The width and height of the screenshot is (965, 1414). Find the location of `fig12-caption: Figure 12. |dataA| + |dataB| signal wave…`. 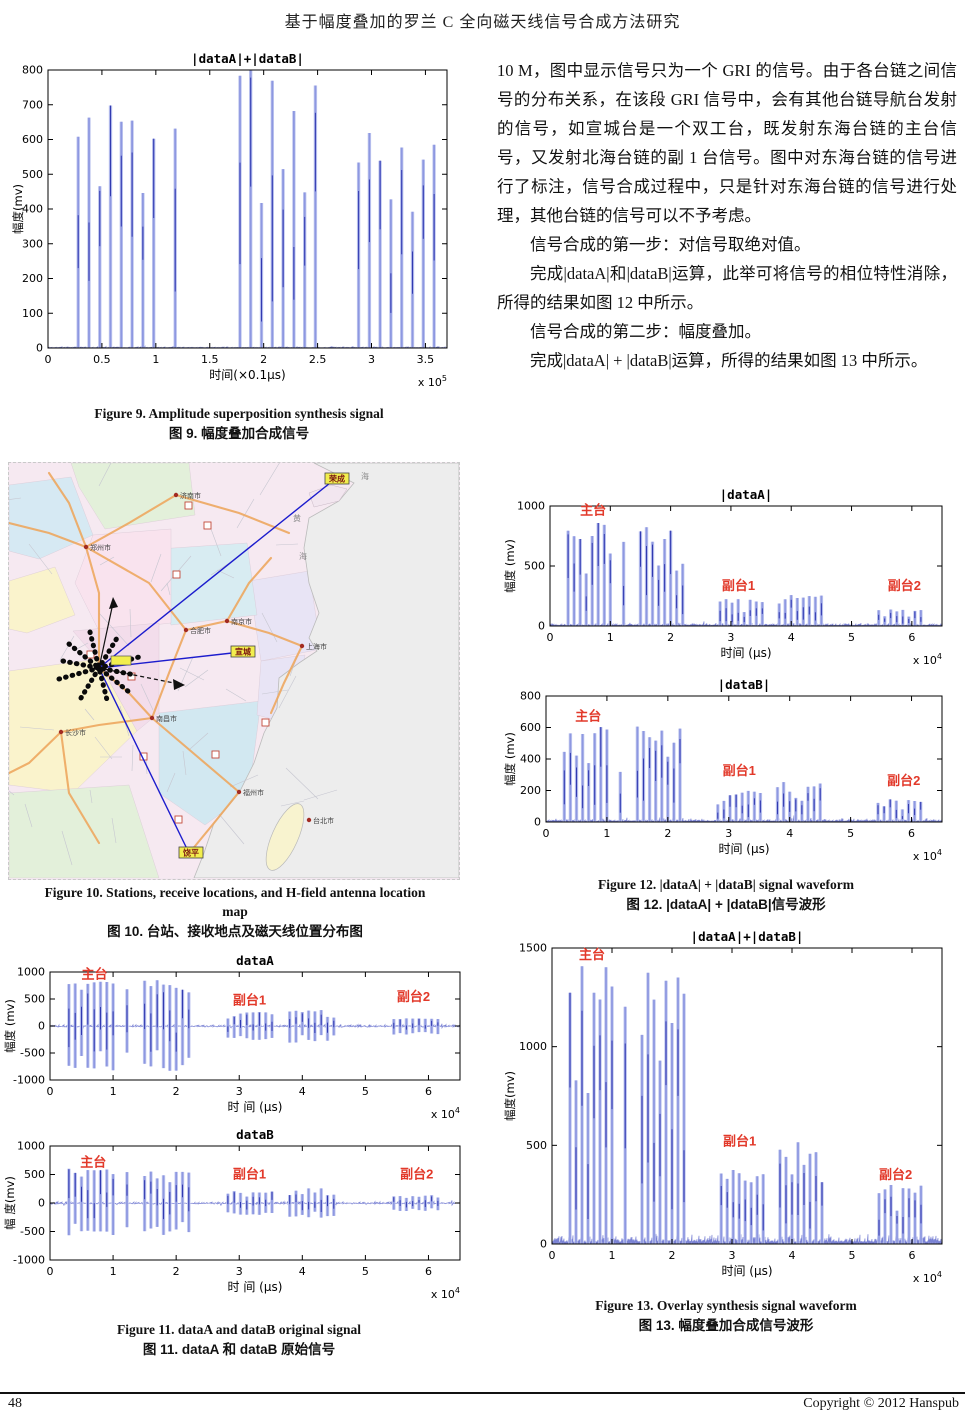

fig12-caption: Figure 12. |dataA| + |dataB| signal wave… is located at coordinates (726, 895).